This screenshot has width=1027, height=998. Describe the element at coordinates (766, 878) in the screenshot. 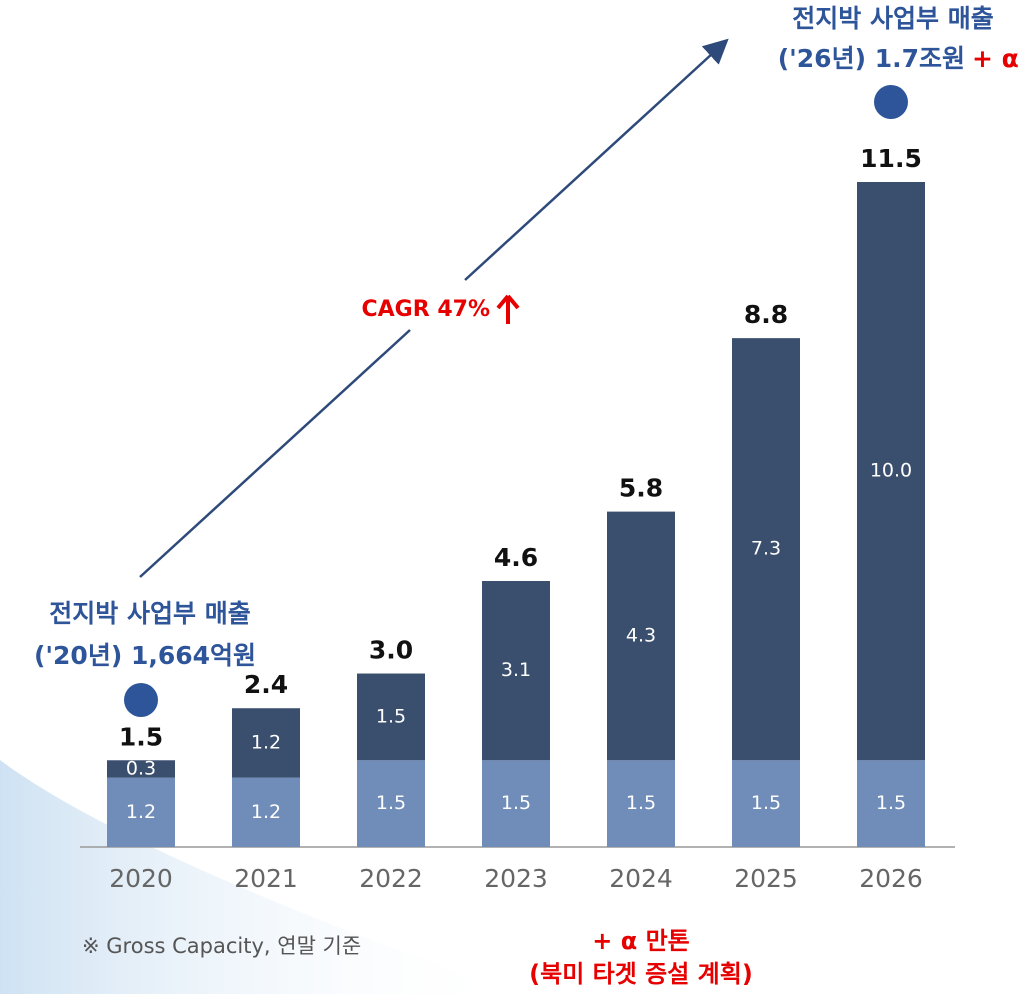

I see `x-tick-label: 2025` at that location.